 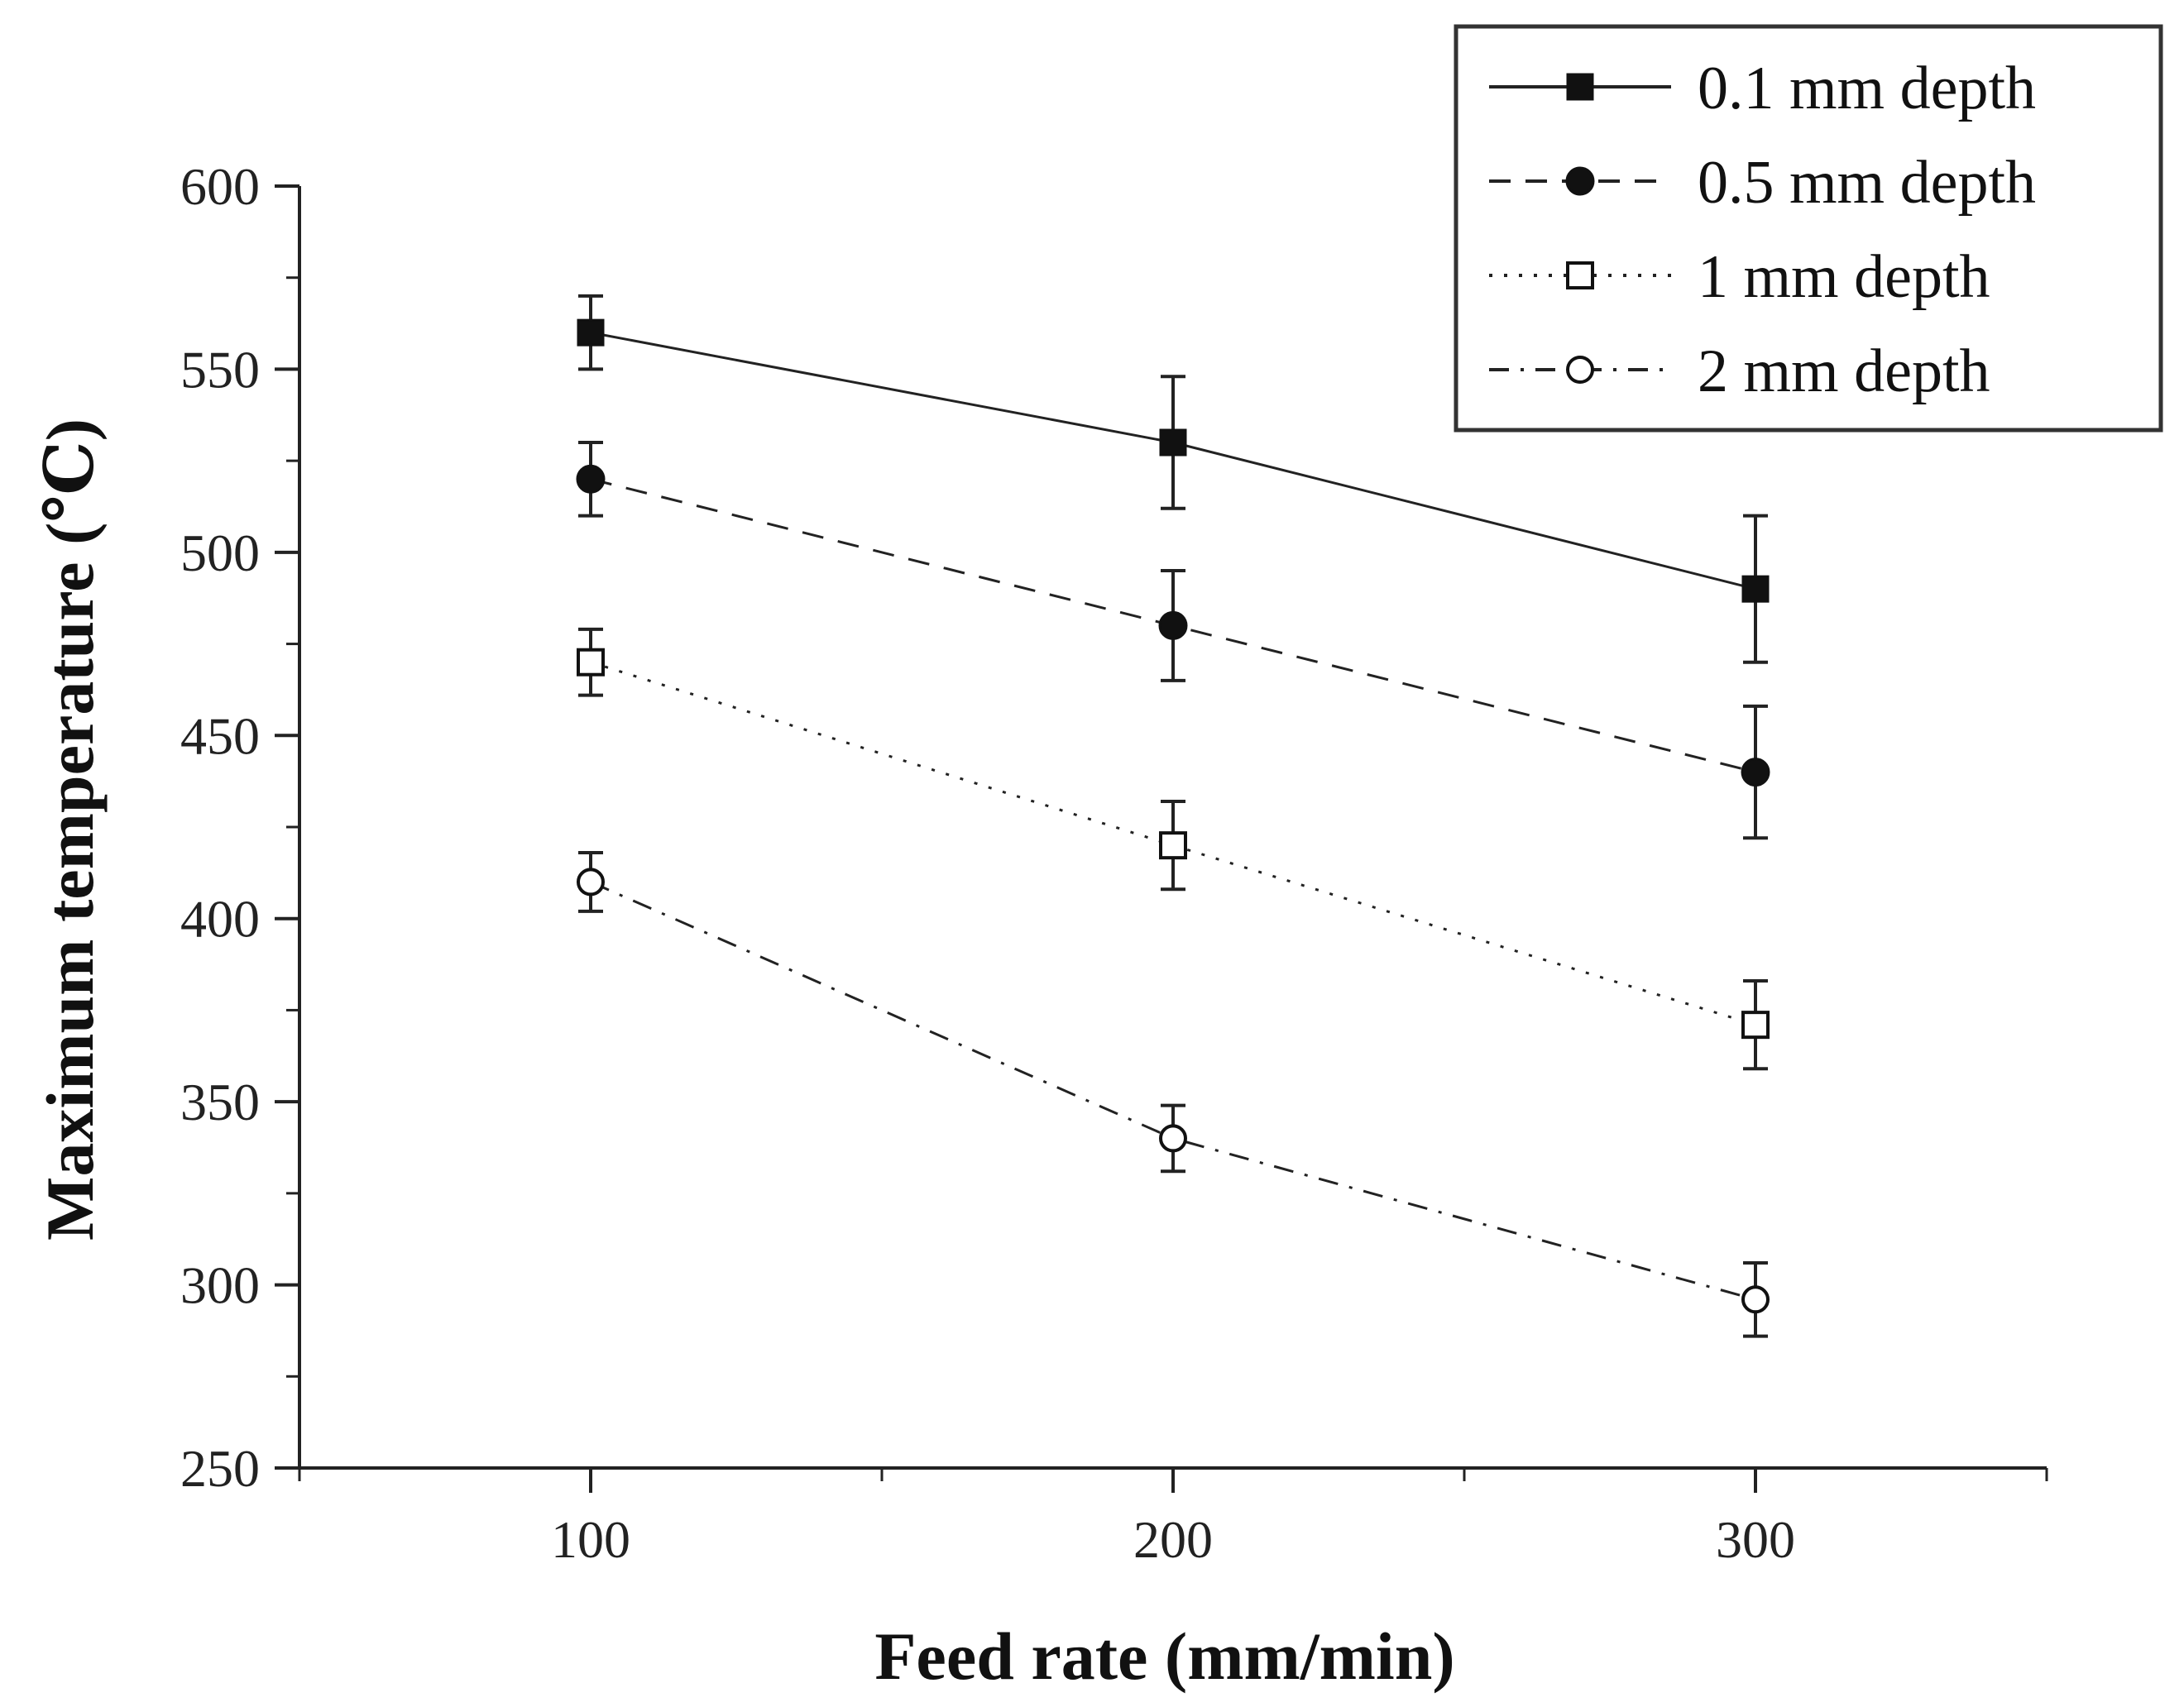 What do you see at coordinates (1173, 1539) in the screenshot?
I see `x-tick-label: 200` at bounding box center [1173, 1539].